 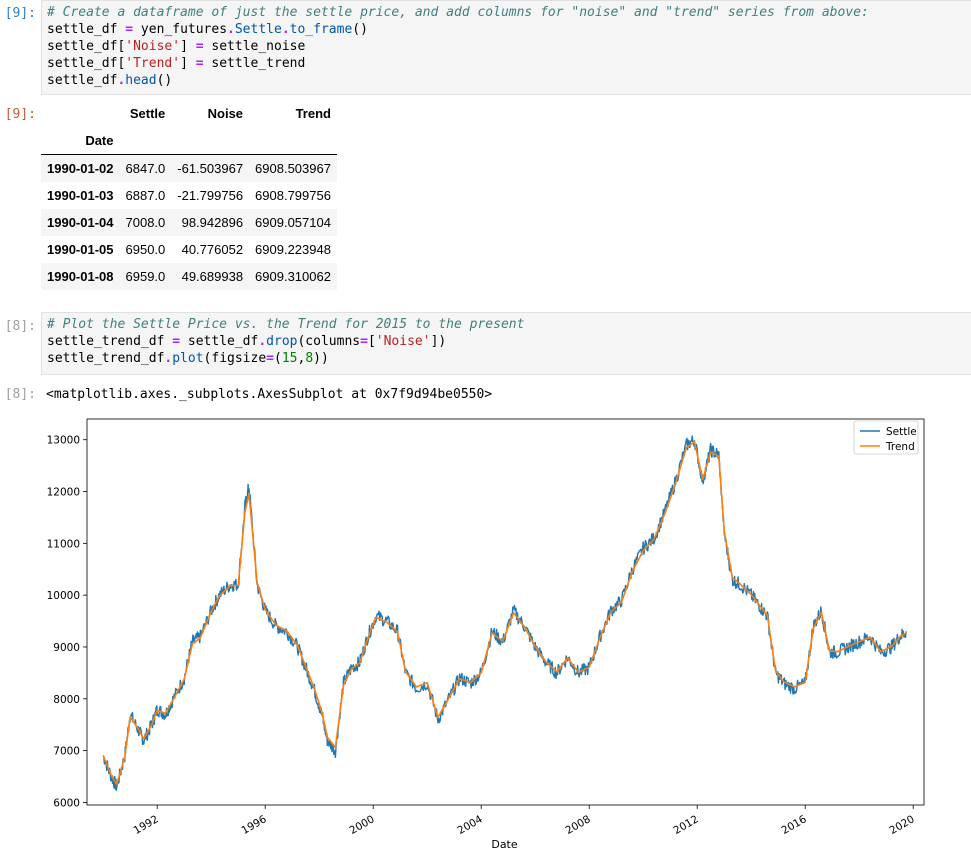 I want to click on x-tick-label: 1996, so click(x=254, y=825).